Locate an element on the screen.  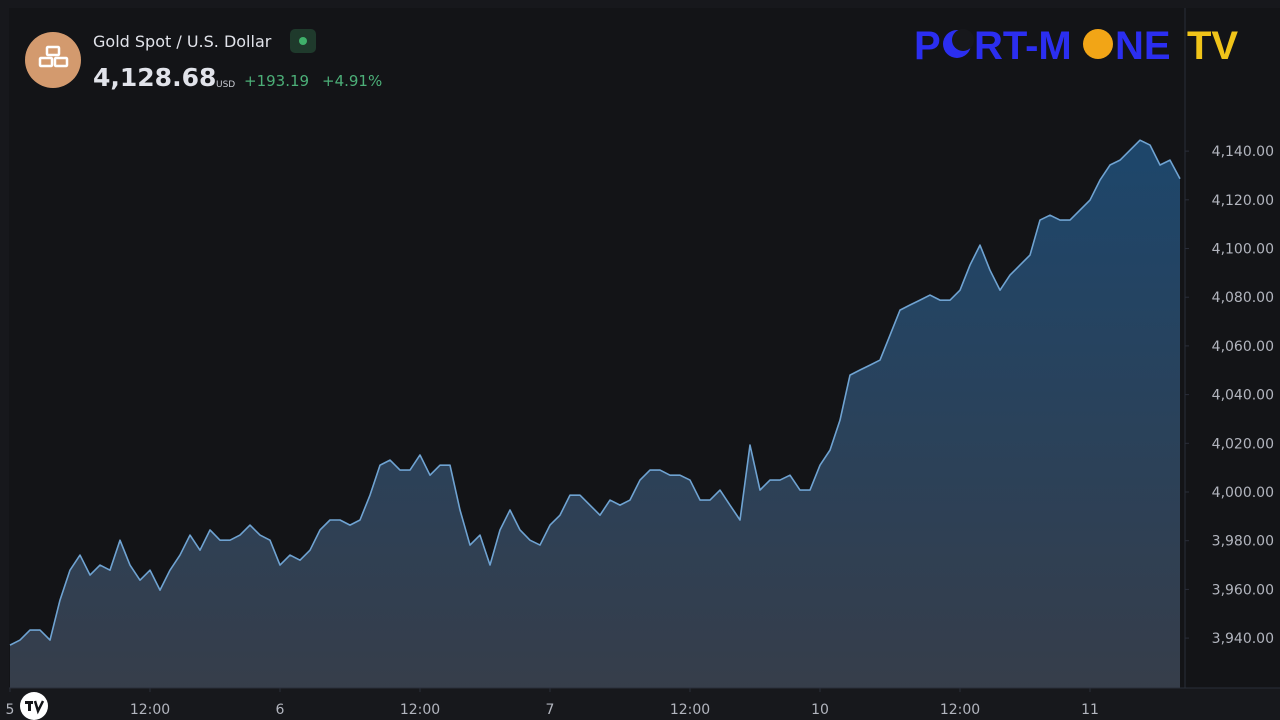
logo-text: RT-M is located at coordinates (1023, 46).